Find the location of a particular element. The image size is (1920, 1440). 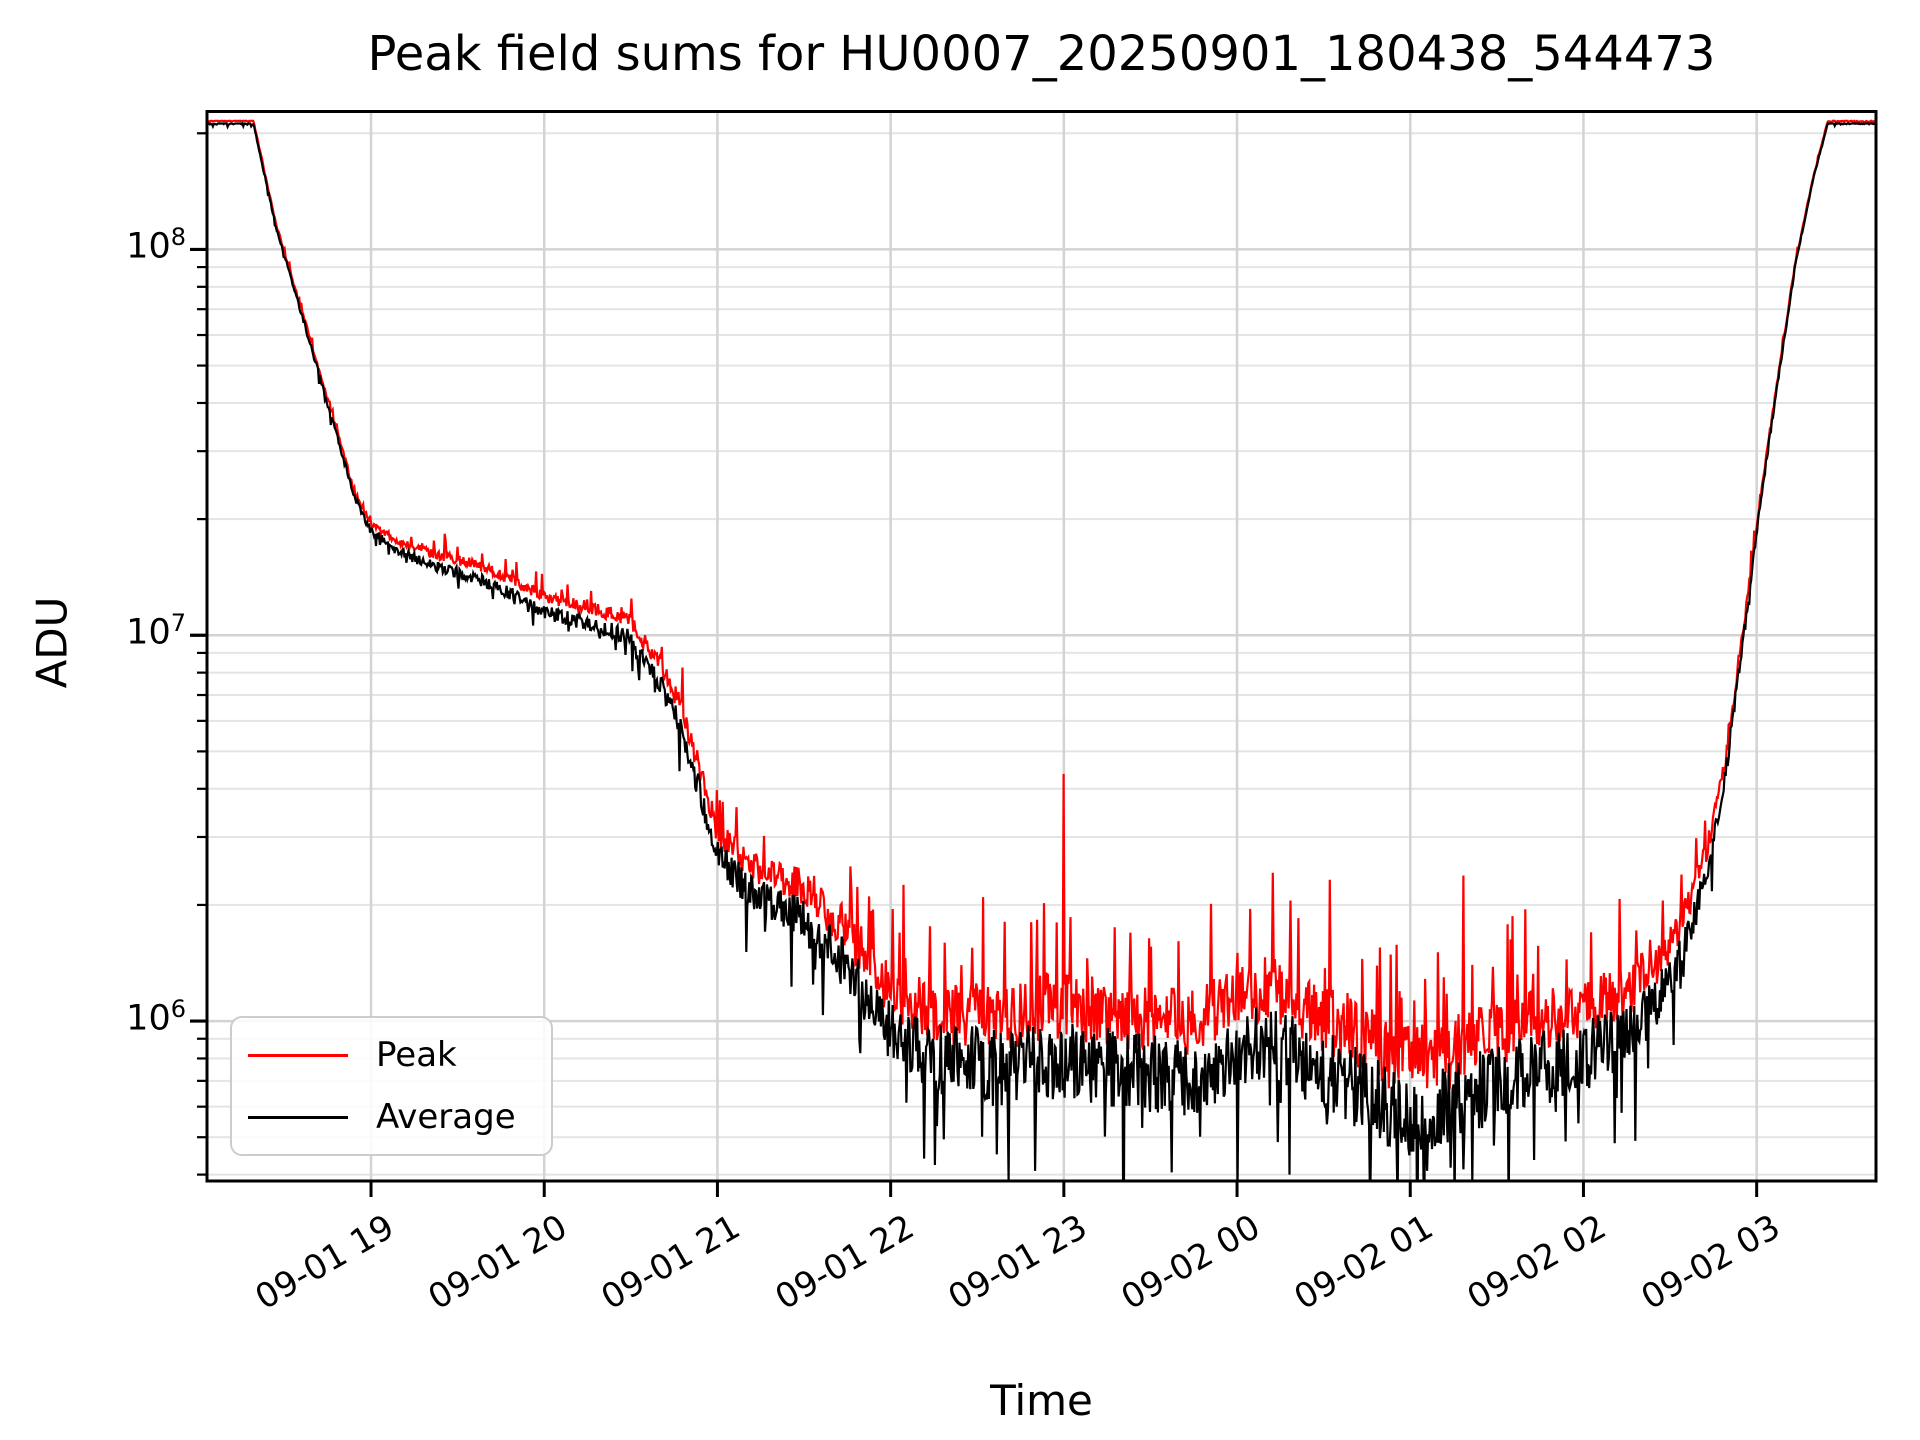

x-axis-label: Time is located at coordinates (1041, 1400).